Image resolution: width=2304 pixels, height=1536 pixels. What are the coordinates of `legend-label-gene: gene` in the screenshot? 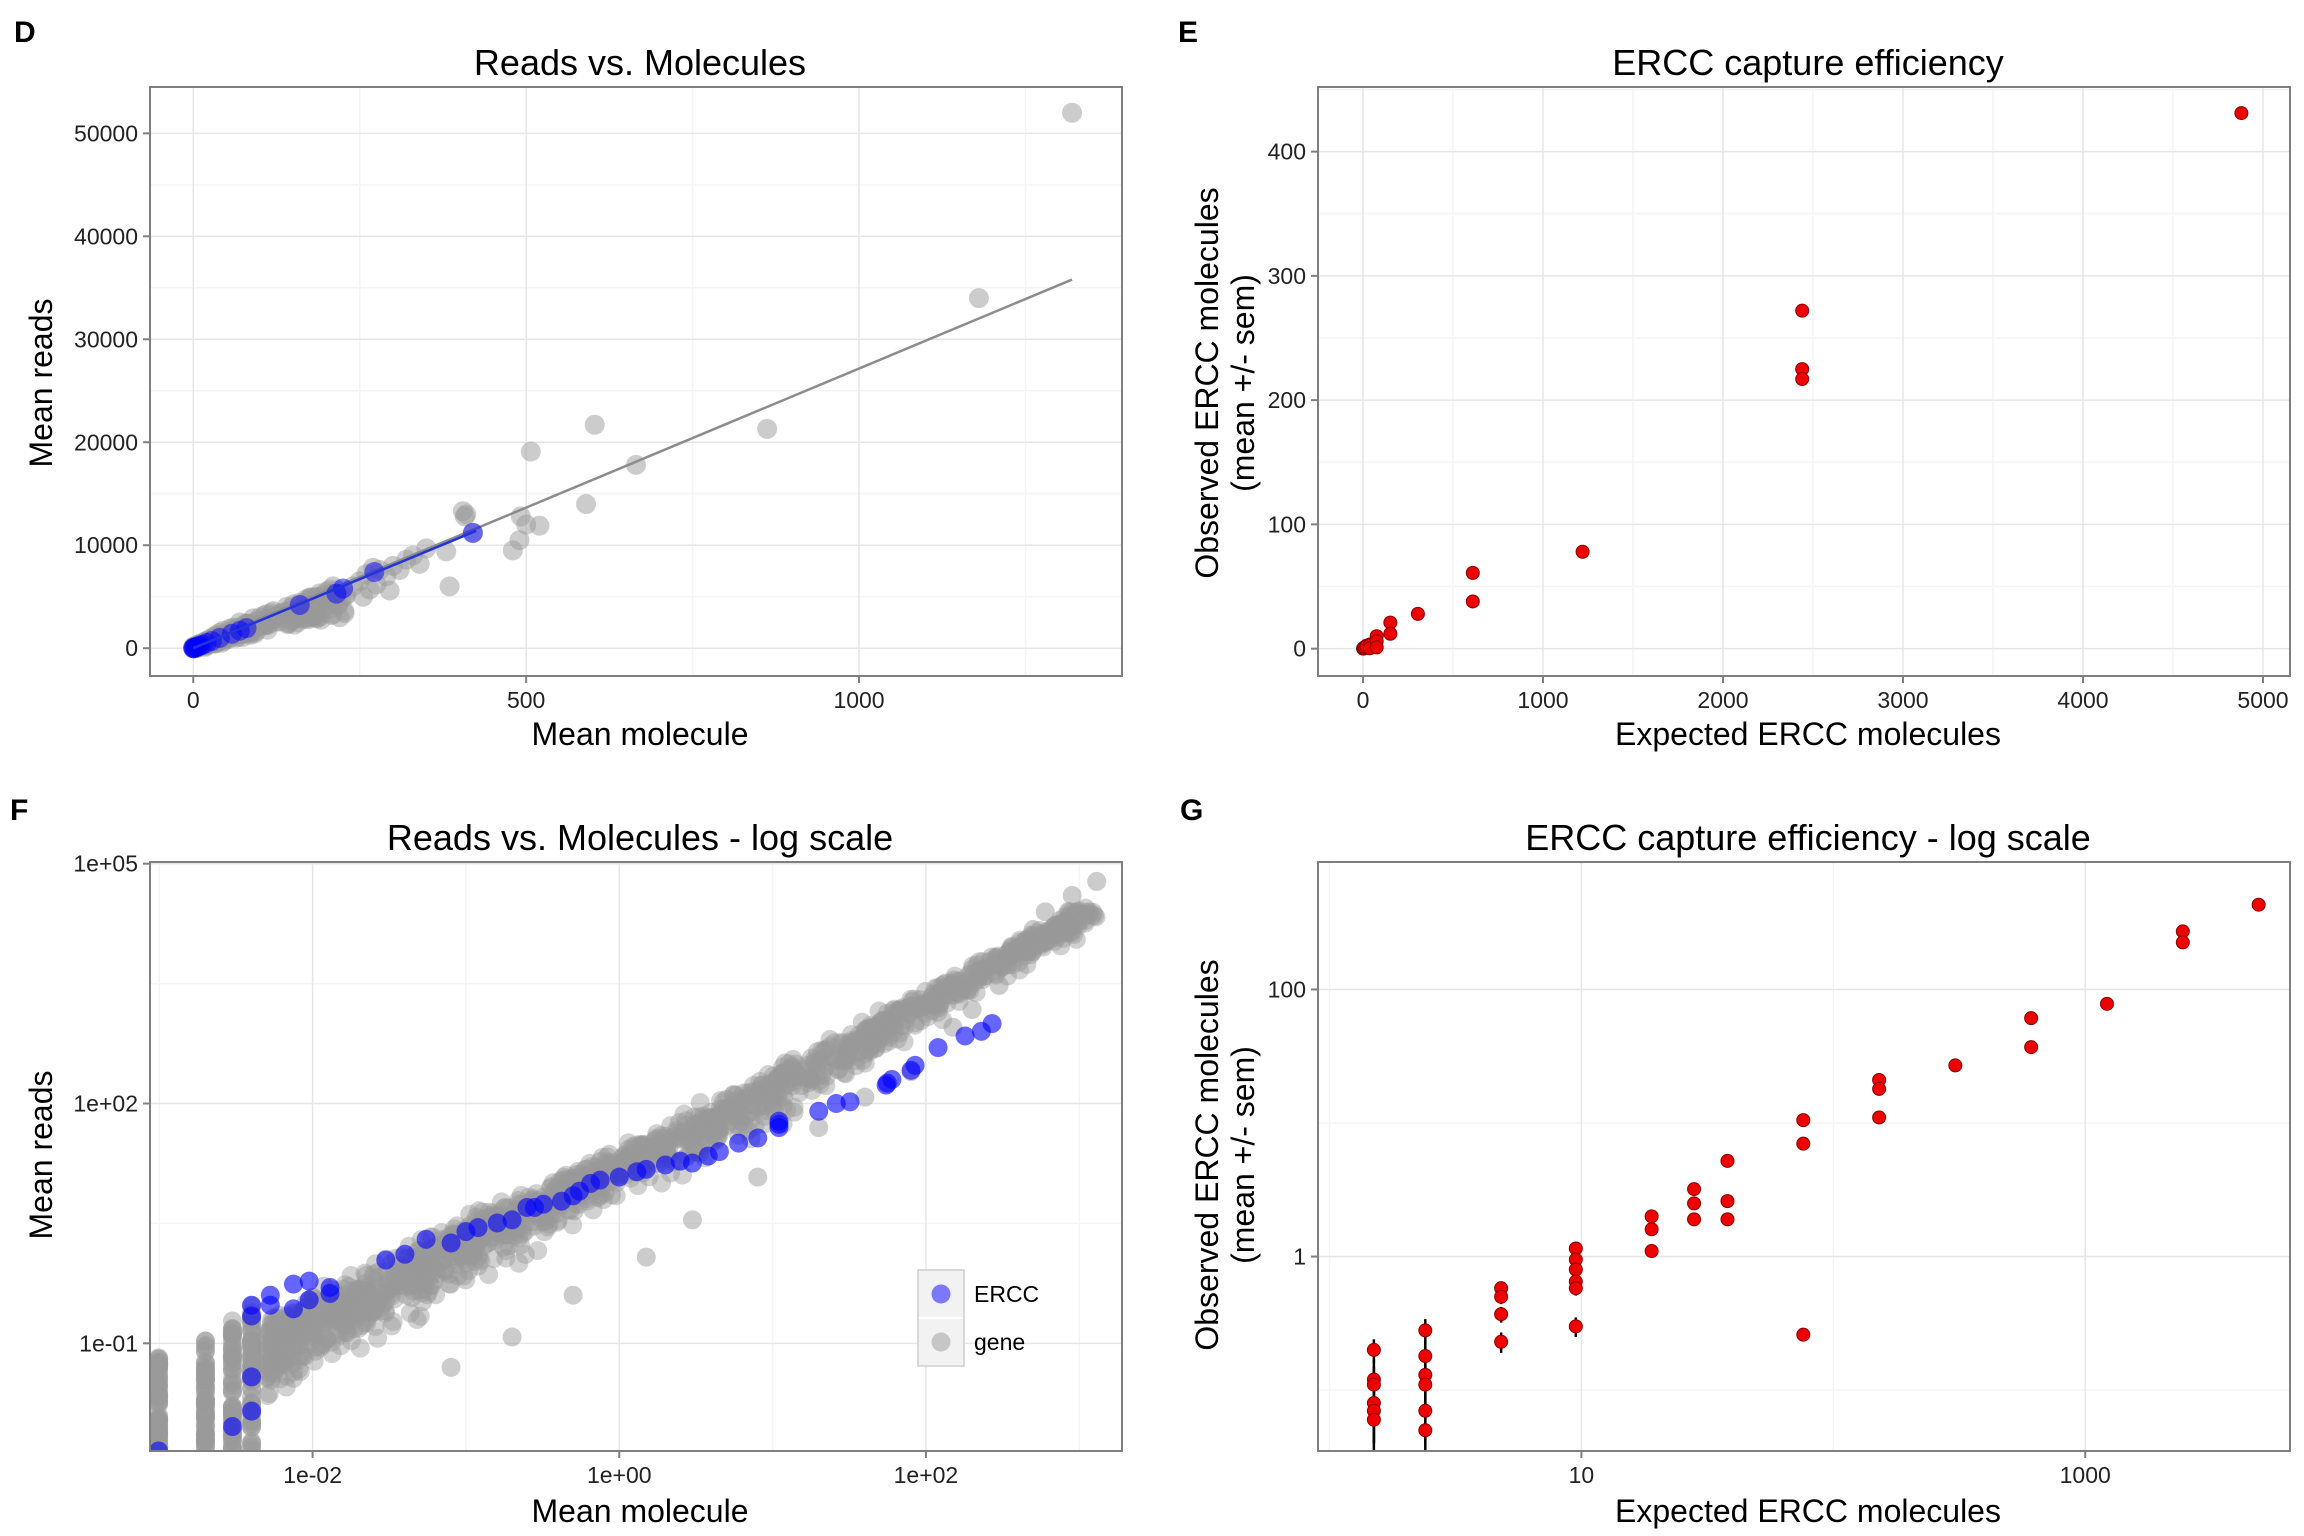 It's located at (999, 1342).